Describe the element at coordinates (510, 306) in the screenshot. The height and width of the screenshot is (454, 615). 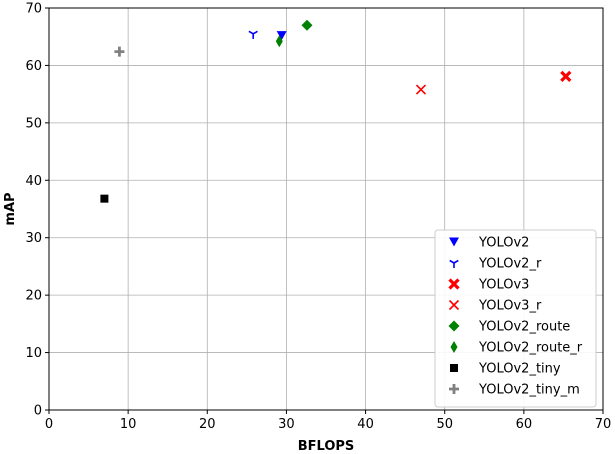
I see `legend-label: YOLOv3_r` at that location.